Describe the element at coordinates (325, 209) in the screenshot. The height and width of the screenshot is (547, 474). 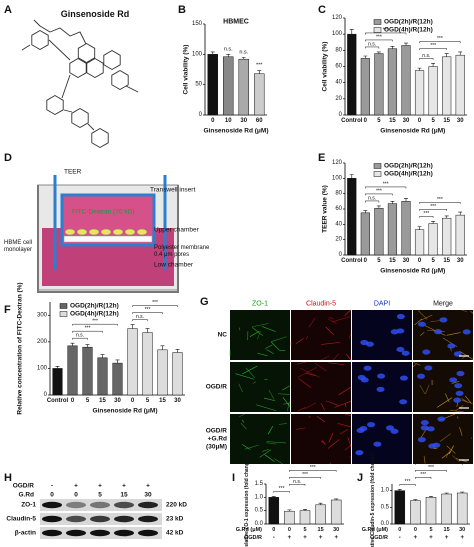
I see `y-axis-label: TEER value (%)` at that location.